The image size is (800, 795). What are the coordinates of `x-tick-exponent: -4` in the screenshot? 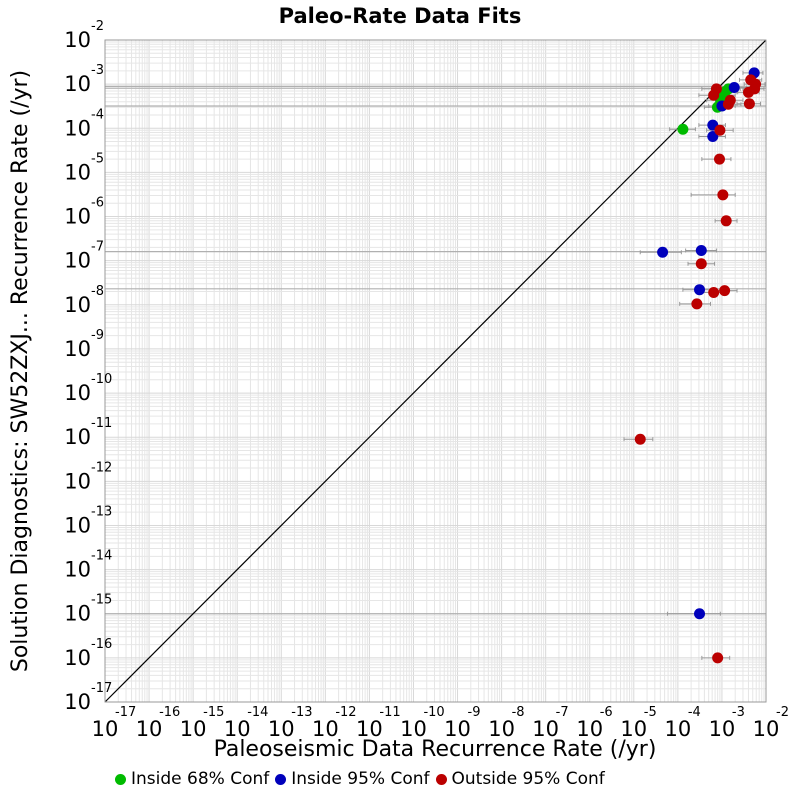 It's located at (694, 712).